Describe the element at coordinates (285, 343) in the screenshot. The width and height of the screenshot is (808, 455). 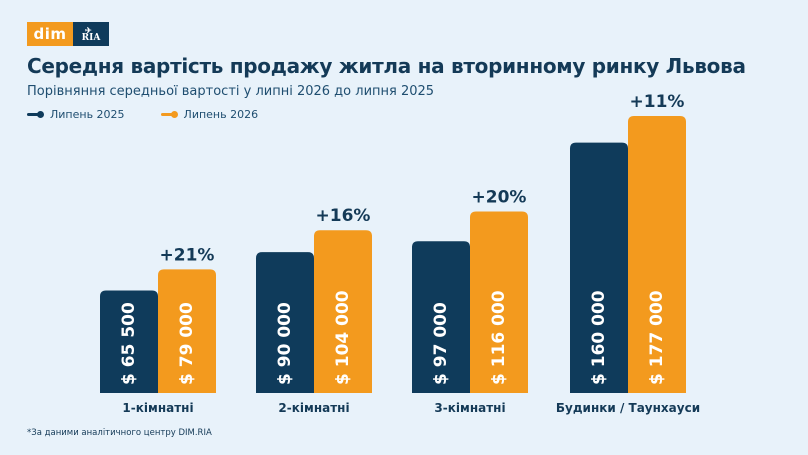
I see `bar-label-cat-2-series-1: $ 90 000` at that location.